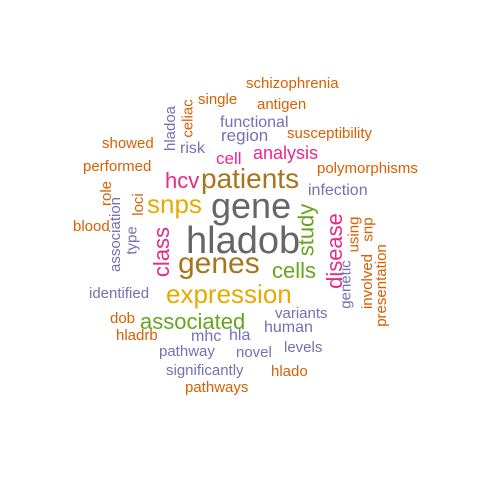 The image size is (480, 480). I want to click on word-hladob: hladob, so click(243, 241).